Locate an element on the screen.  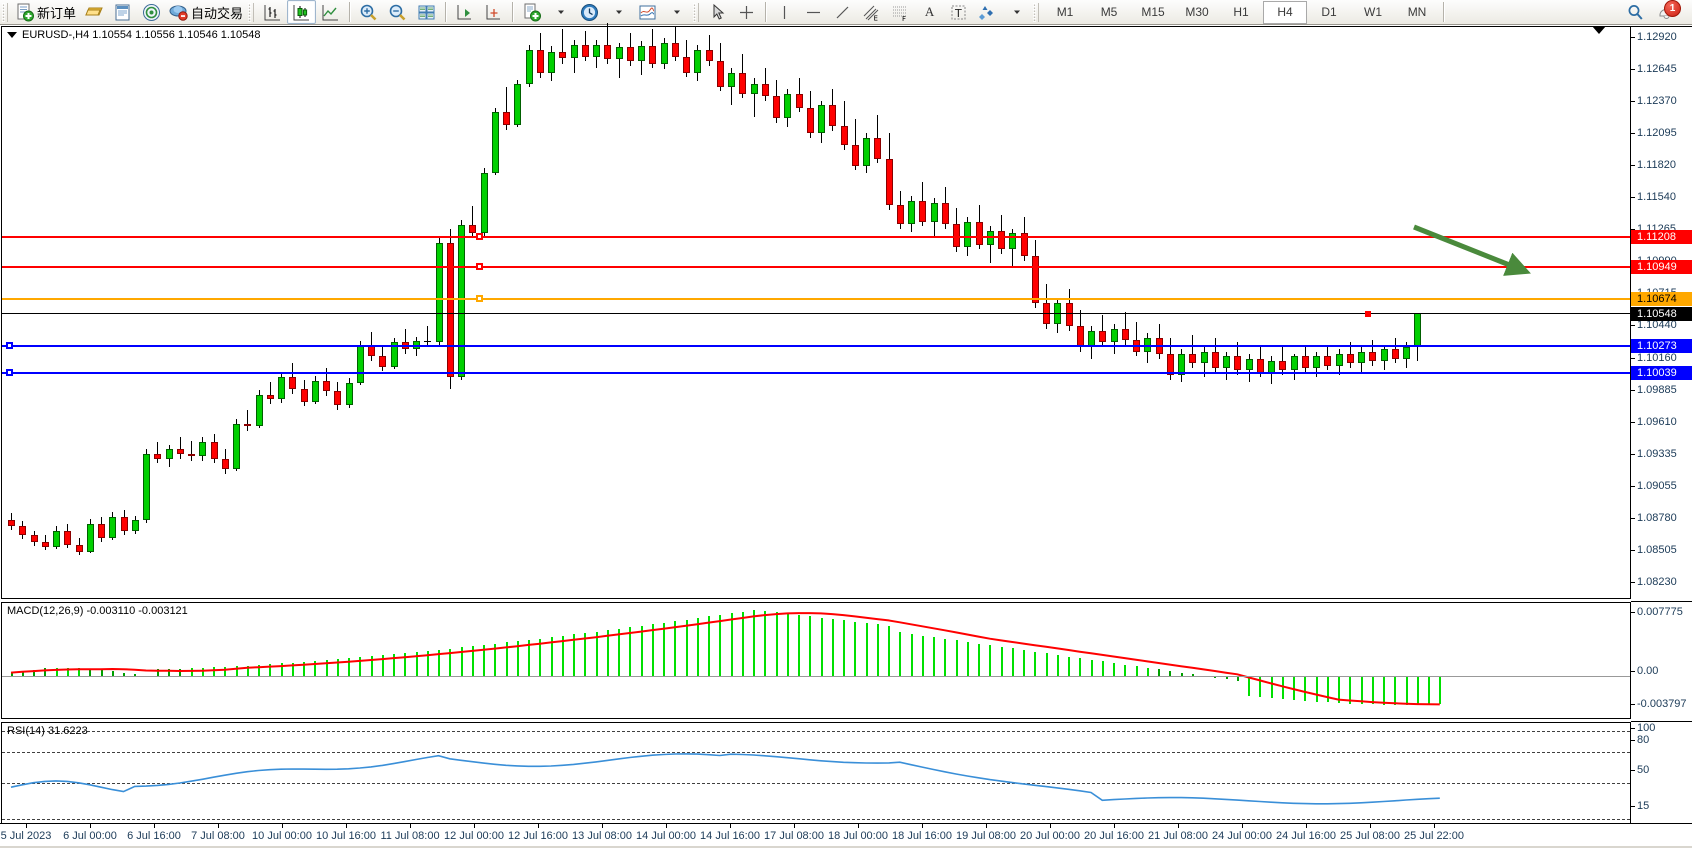
new-order-button: 新订单 is located at coordinates (45, 12).